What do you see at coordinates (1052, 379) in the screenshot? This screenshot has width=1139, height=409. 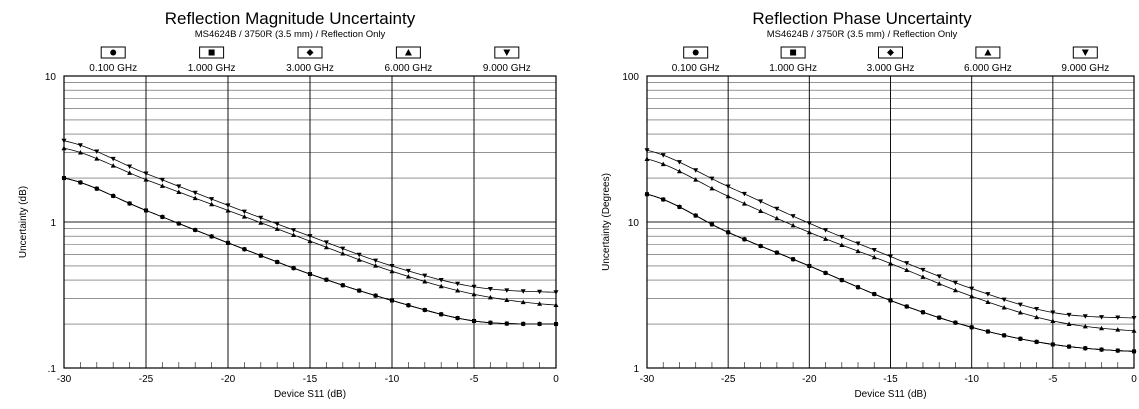 I see `x-tick-label: -5` at bounding box center [1052, 379].